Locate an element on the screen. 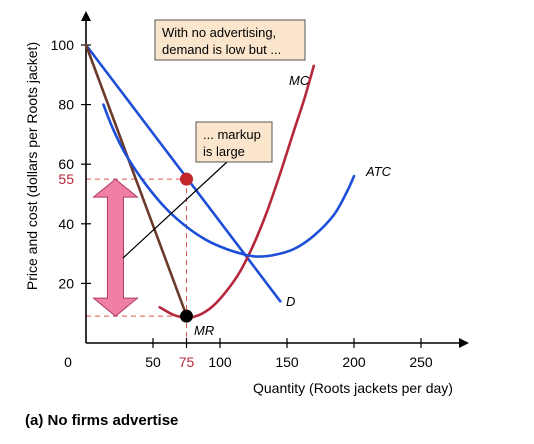 Image resolution: width=534 pixels, height=444 pixels. guides-layer is located at coordinates (136, 260).